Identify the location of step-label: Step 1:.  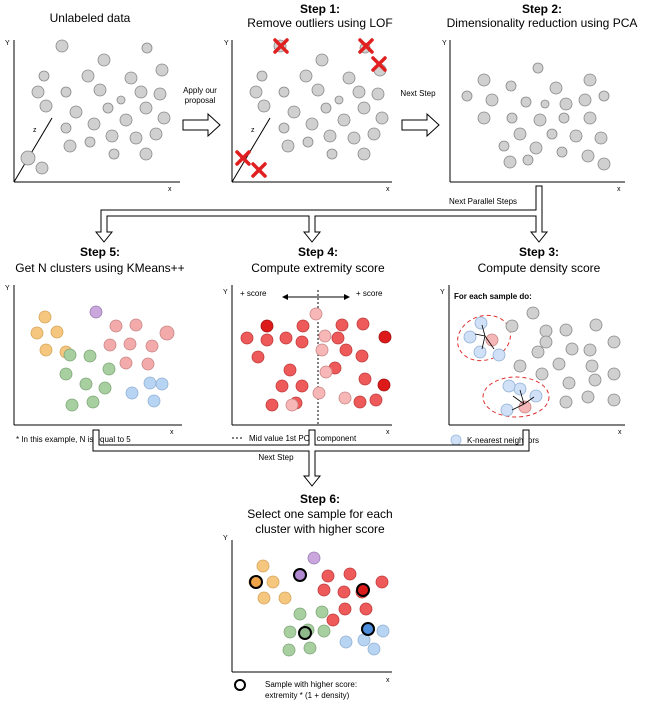
(320, 9).